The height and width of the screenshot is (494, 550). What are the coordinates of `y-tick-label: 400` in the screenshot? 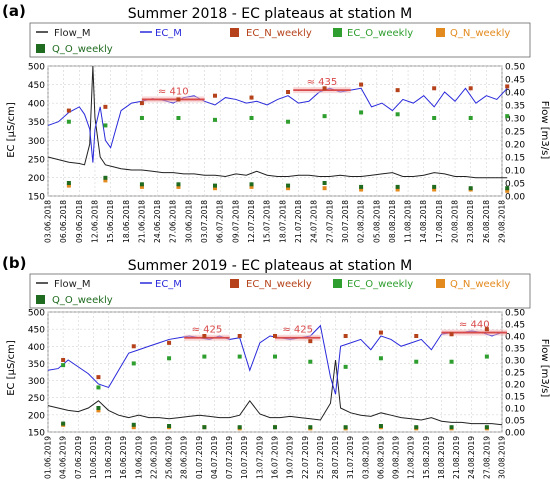 It's located at (36, 105).